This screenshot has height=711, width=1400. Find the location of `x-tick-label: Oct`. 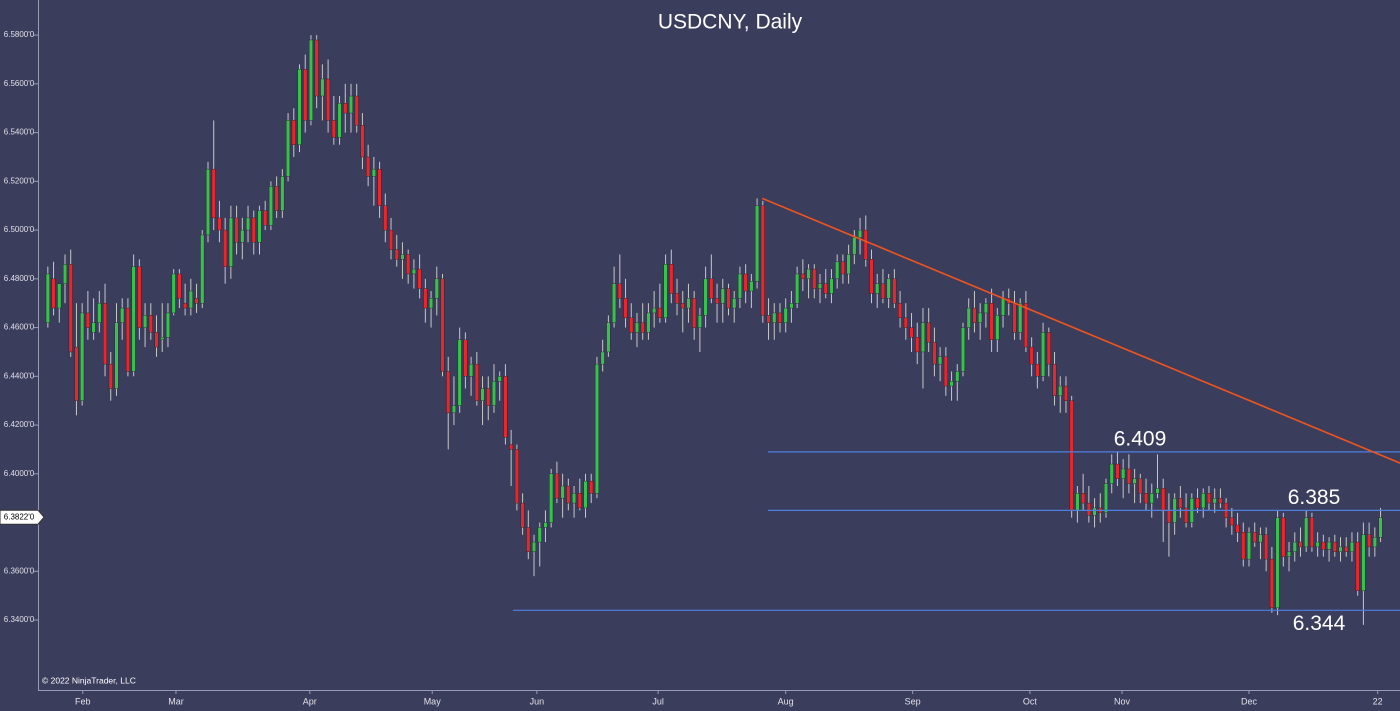

x-tick-label: Oct is located at coordinates (1030, 701).